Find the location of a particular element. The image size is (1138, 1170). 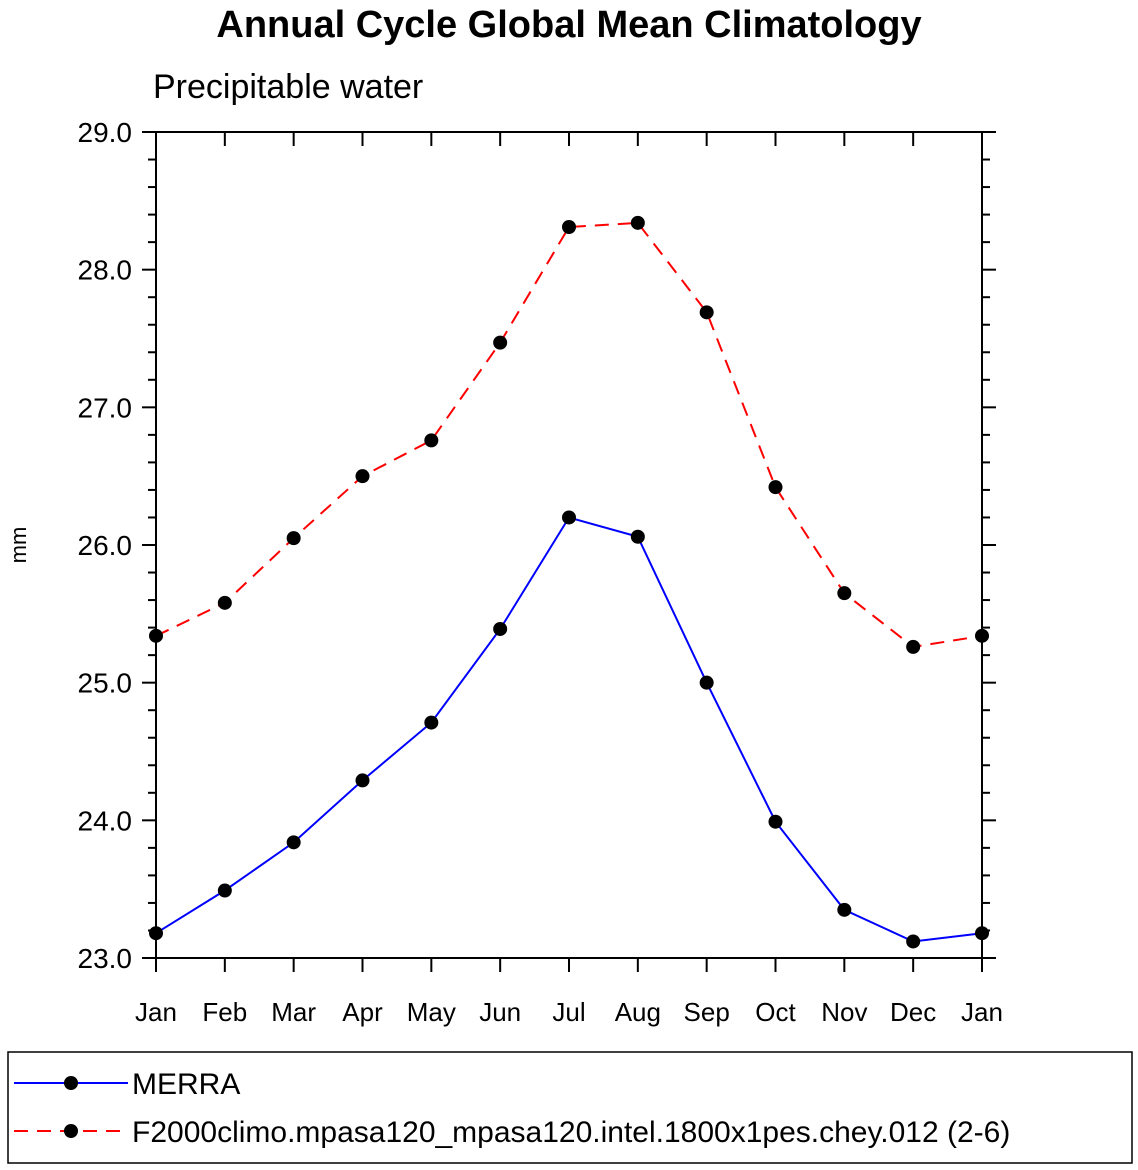

y-tick-label: 26.0 is located at coordinates (105, 545).